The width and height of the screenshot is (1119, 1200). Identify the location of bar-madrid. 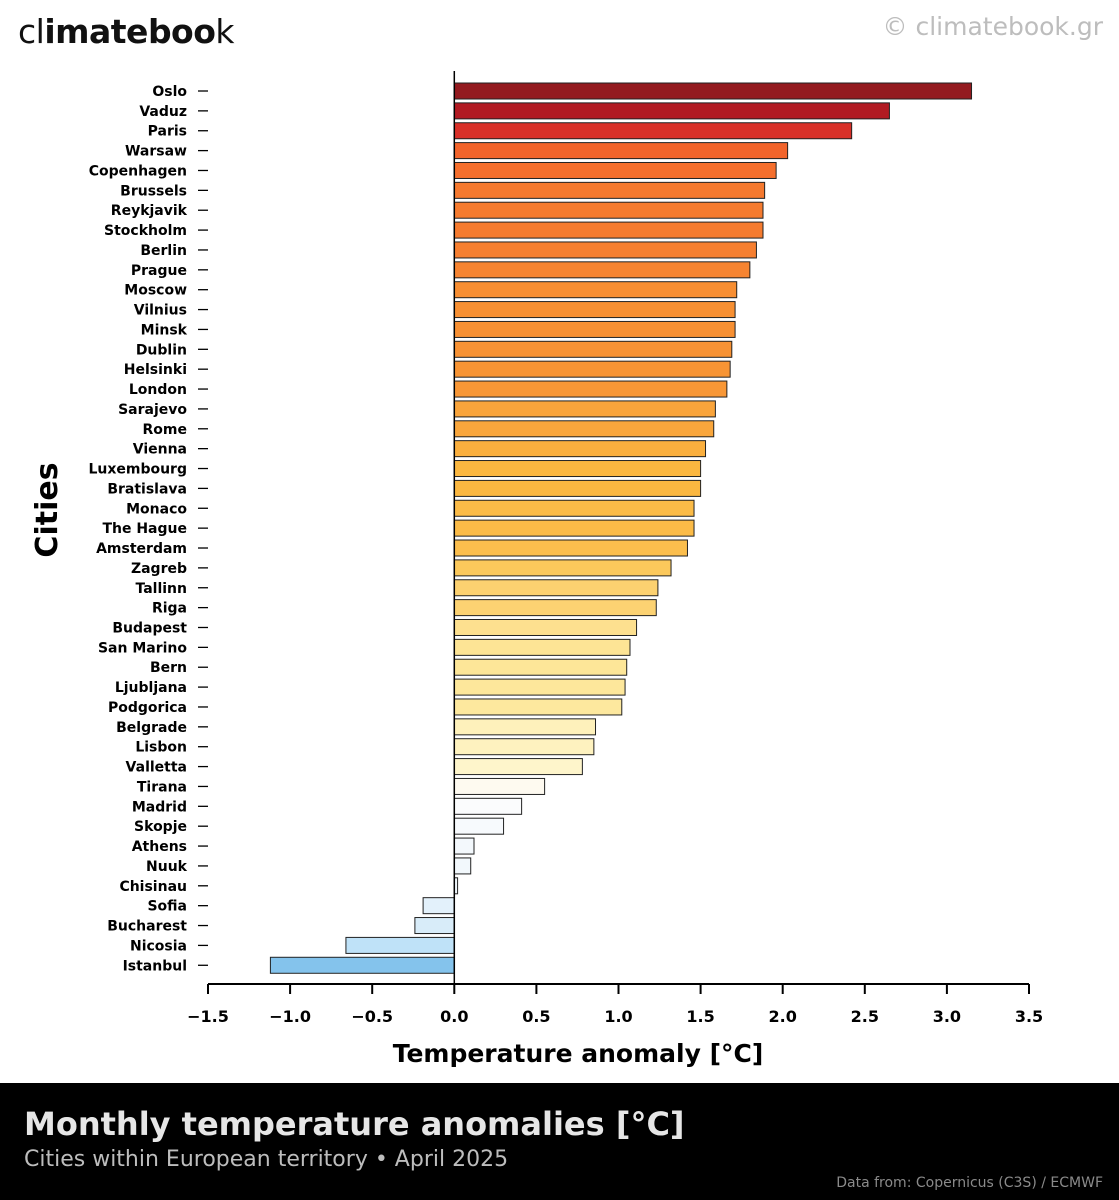
(488, 806).